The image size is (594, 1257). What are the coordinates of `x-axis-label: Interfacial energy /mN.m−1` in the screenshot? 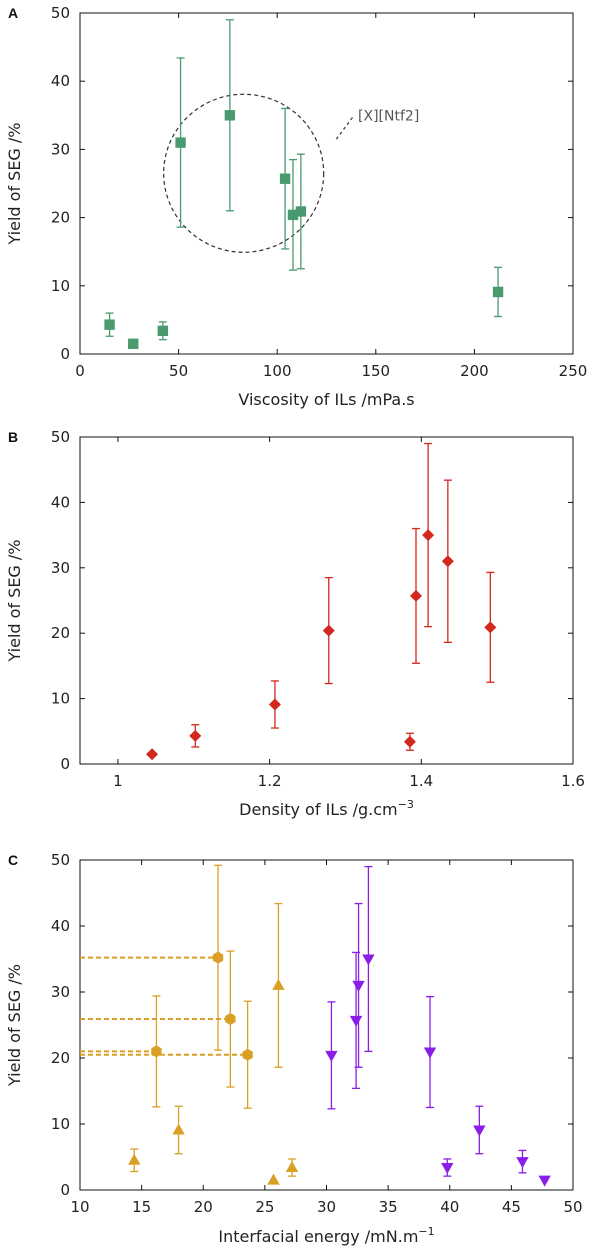 It's located at (326, 1235).